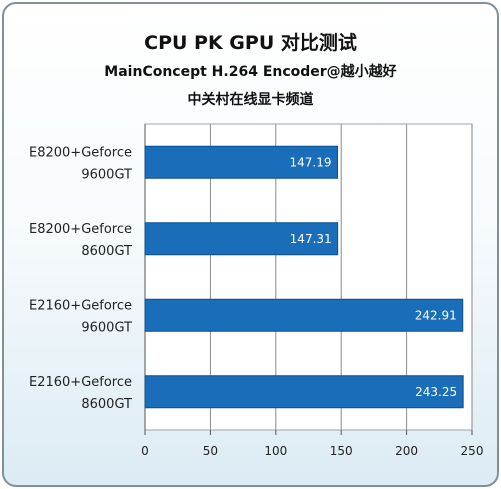 The width and height of the screenshot is (501, 489). Describe the element at coordinates (436, 315) in the screenshot. I see `bar-value-label: 242.91` at that location.